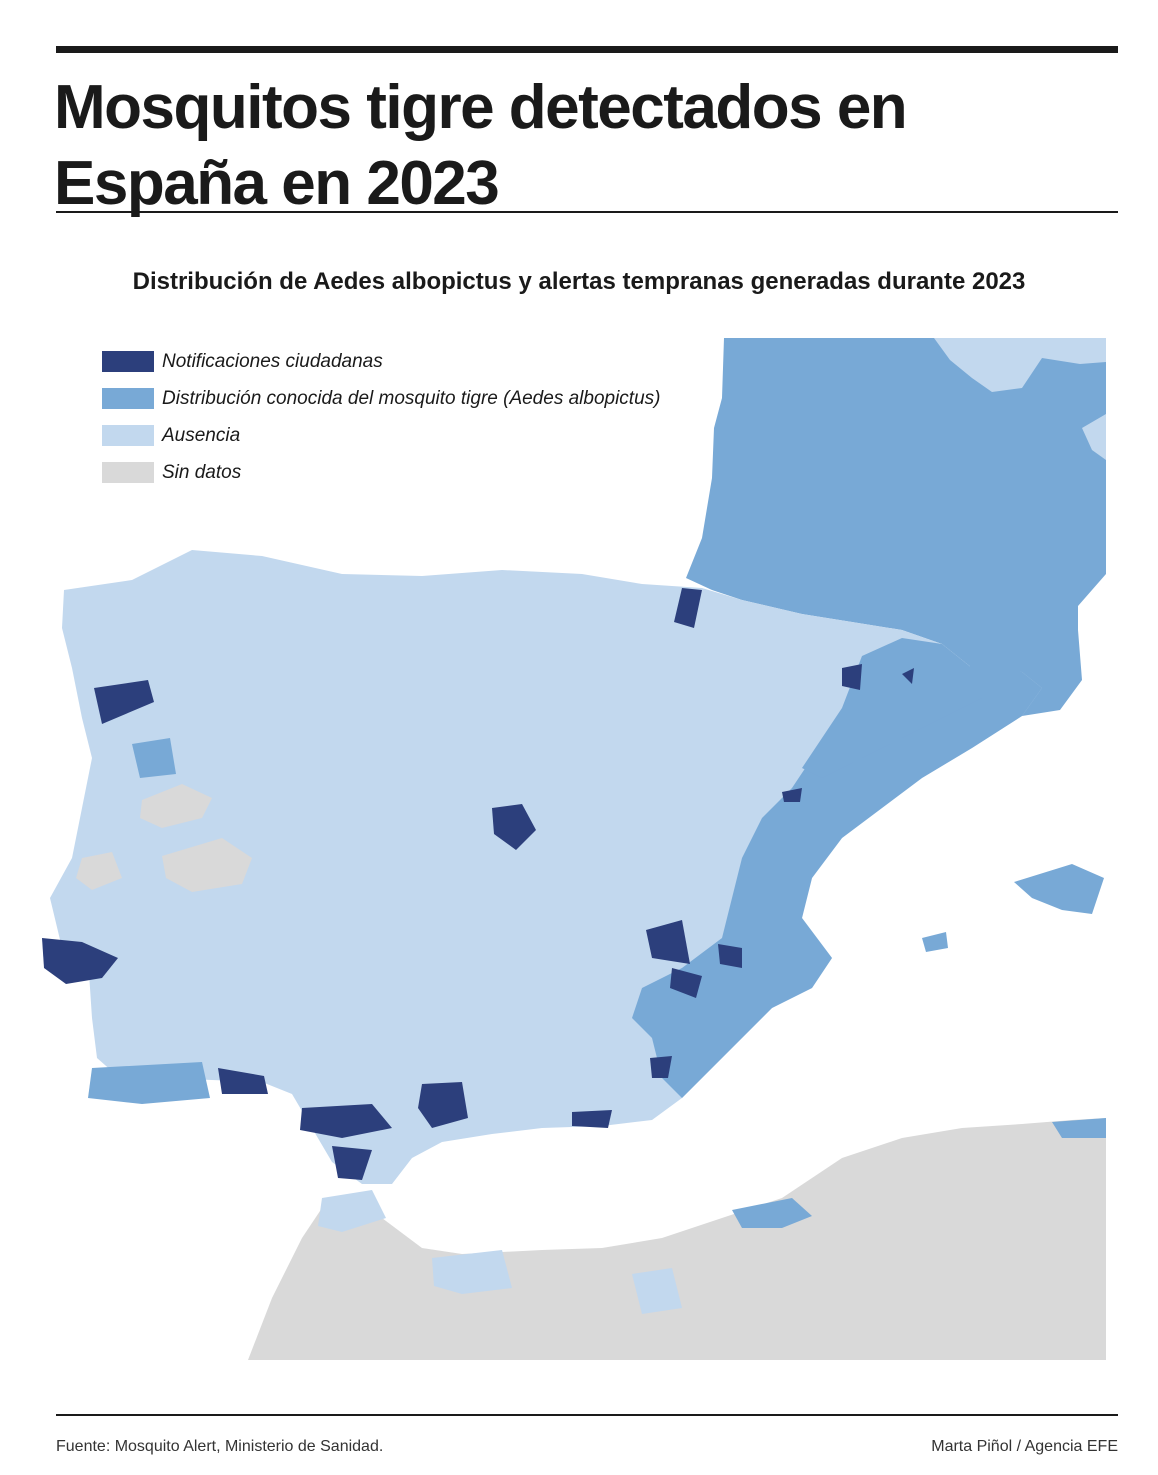 The image size is (1158, 1475). What do you see at coordinates (381, 435) in the screenshot?
I see `legend-item-ausencia: Ausencia` at bounding box center [381, 435].